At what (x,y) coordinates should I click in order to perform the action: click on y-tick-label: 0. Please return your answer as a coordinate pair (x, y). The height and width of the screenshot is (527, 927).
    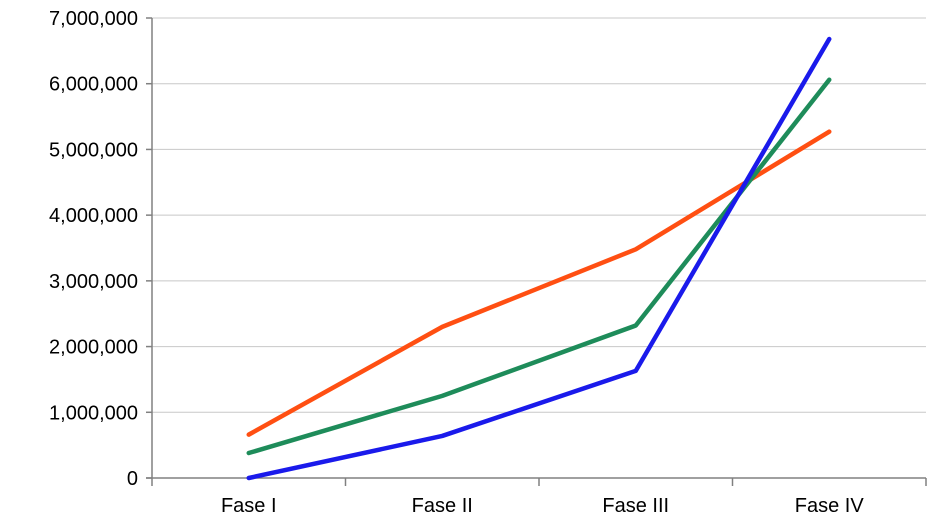
    Looking at the image, I should click on (132, 479).